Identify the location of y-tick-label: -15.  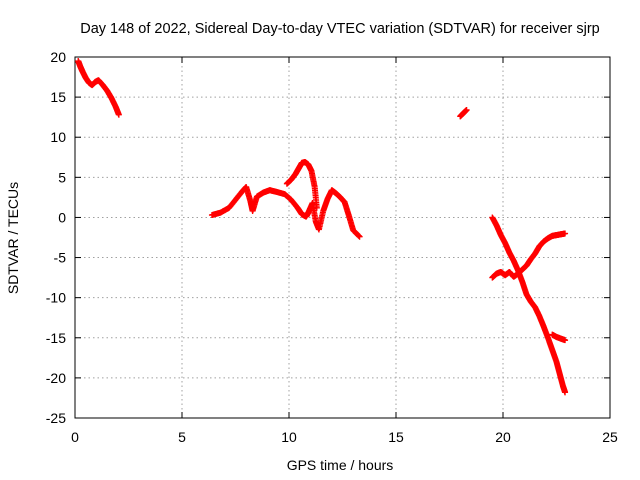
(56, 338).